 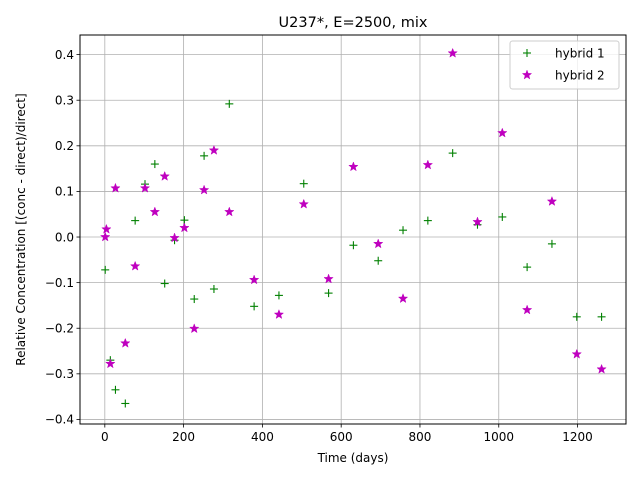 What do you see at coordinates (262, 437) in the screenshot?
I see `x-tick-label: 400` at bounding box center [262, 437].